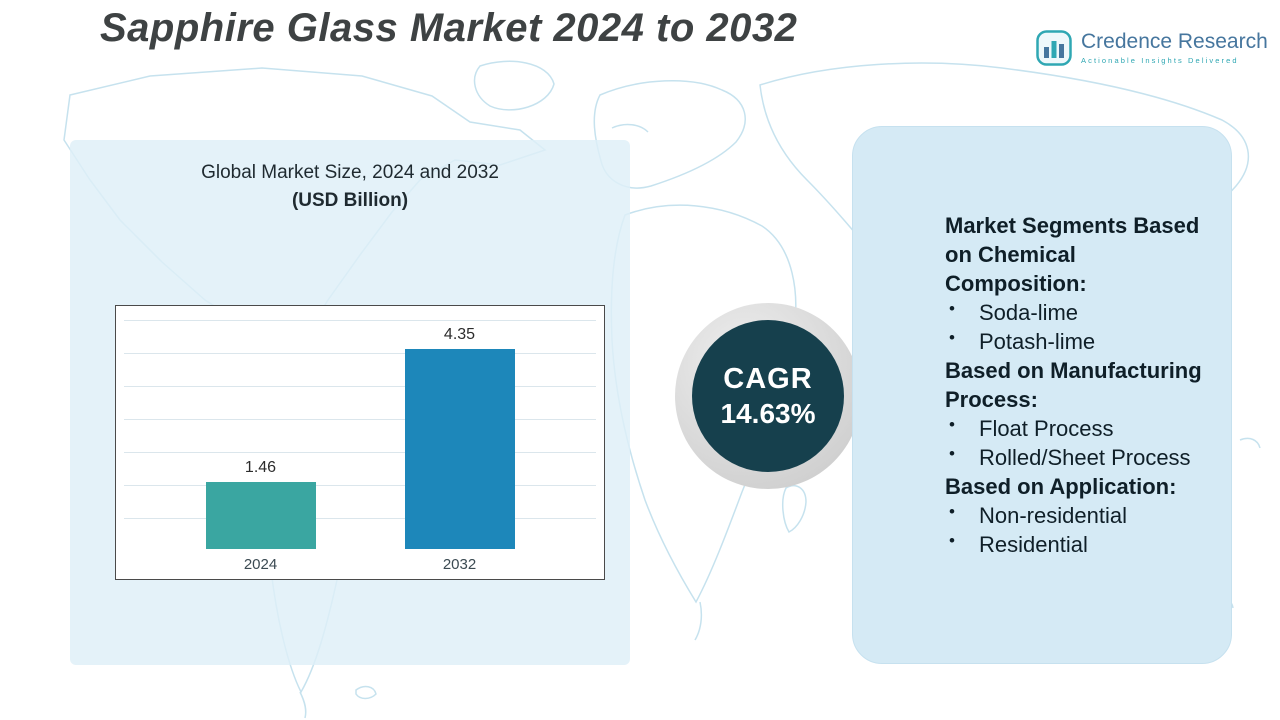  I want to click on bar-chart-logo-icon, so click(1054, 48).